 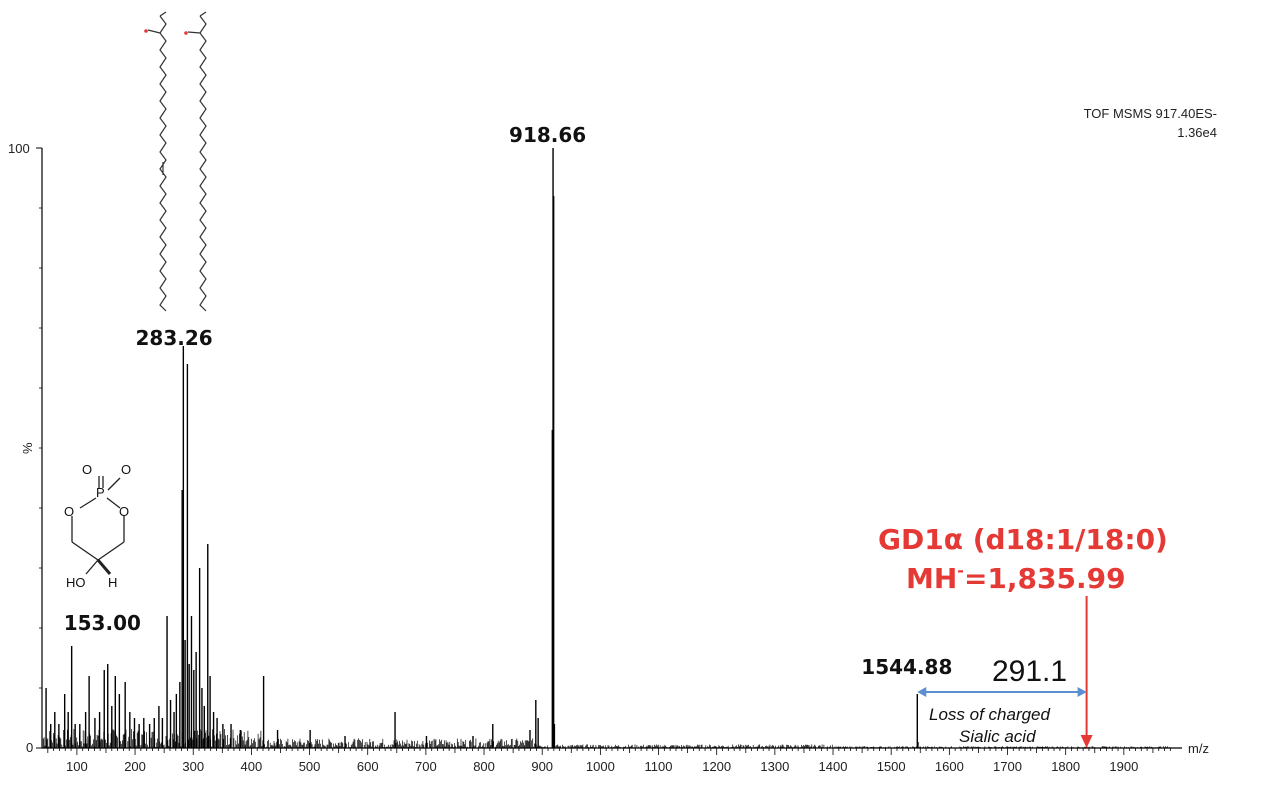 I want to click on x-tick-label: 100, so click(x=77, y=766).